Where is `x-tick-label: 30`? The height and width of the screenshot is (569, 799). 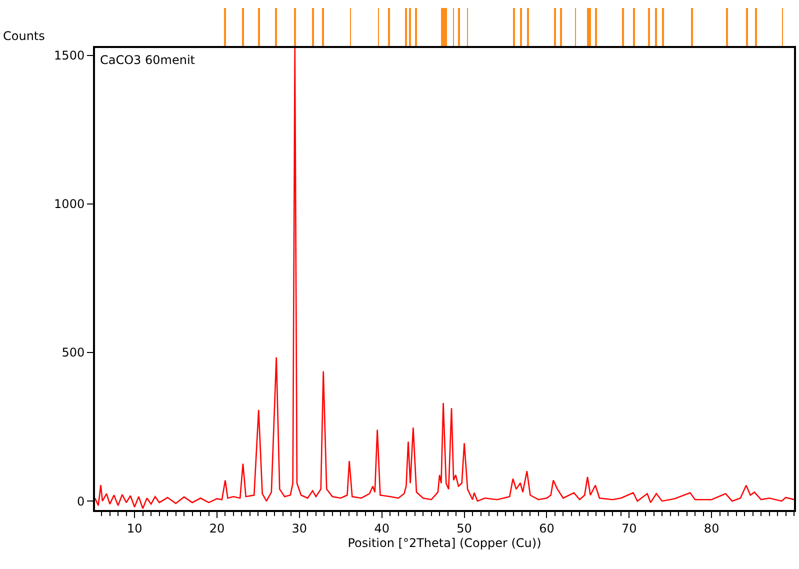
x-tick-label: 30 is located at coordinates (300, 528).